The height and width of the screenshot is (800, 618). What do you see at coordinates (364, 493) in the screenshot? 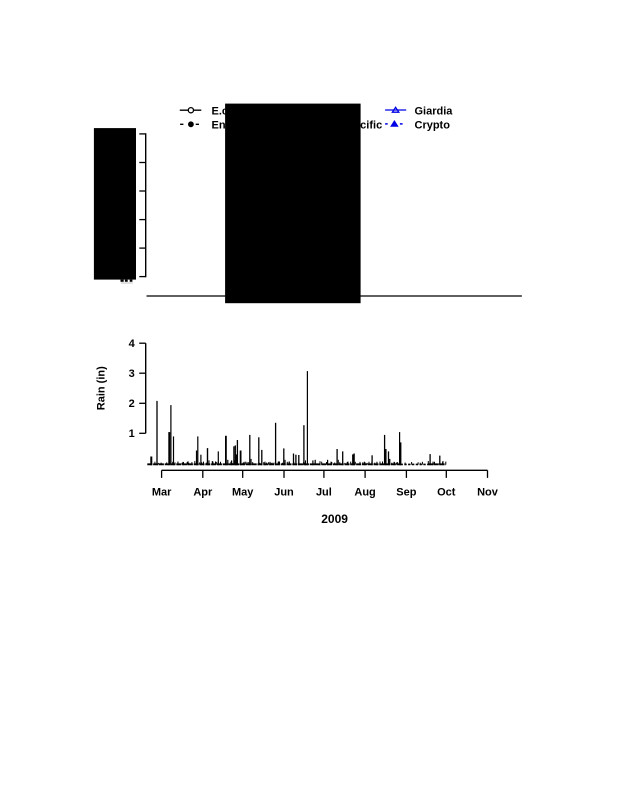
I see `svg-text: Aug` at bounding box center [364, 493].